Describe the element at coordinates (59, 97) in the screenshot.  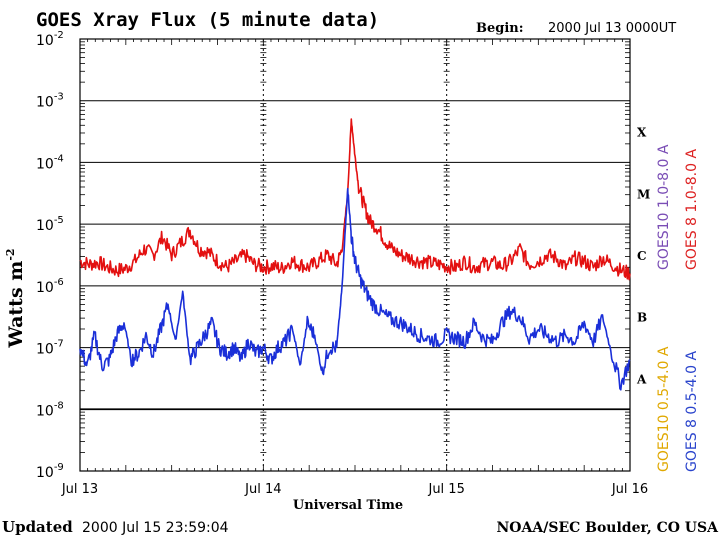
I see `y-tick-exponent: -3` at that location.